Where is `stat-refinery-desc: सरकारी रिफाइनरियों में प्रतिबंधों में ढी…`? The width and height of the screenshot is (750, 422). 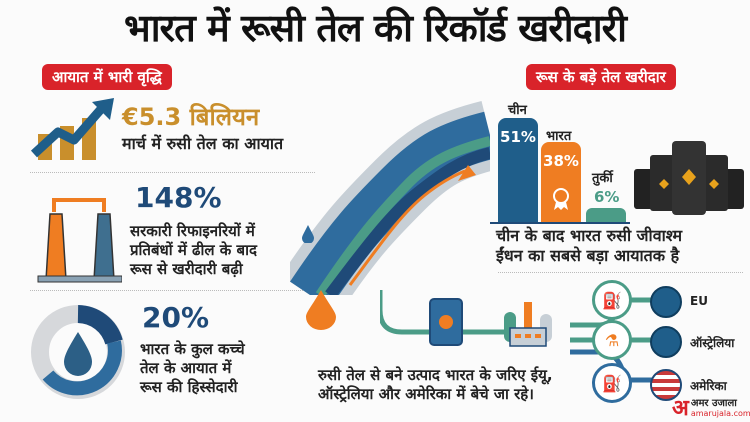
stat-refinery-desc: सरकारी रिफाइनरियों में प्रतिबंधों में ढी… is located at coordinates (193, 250).